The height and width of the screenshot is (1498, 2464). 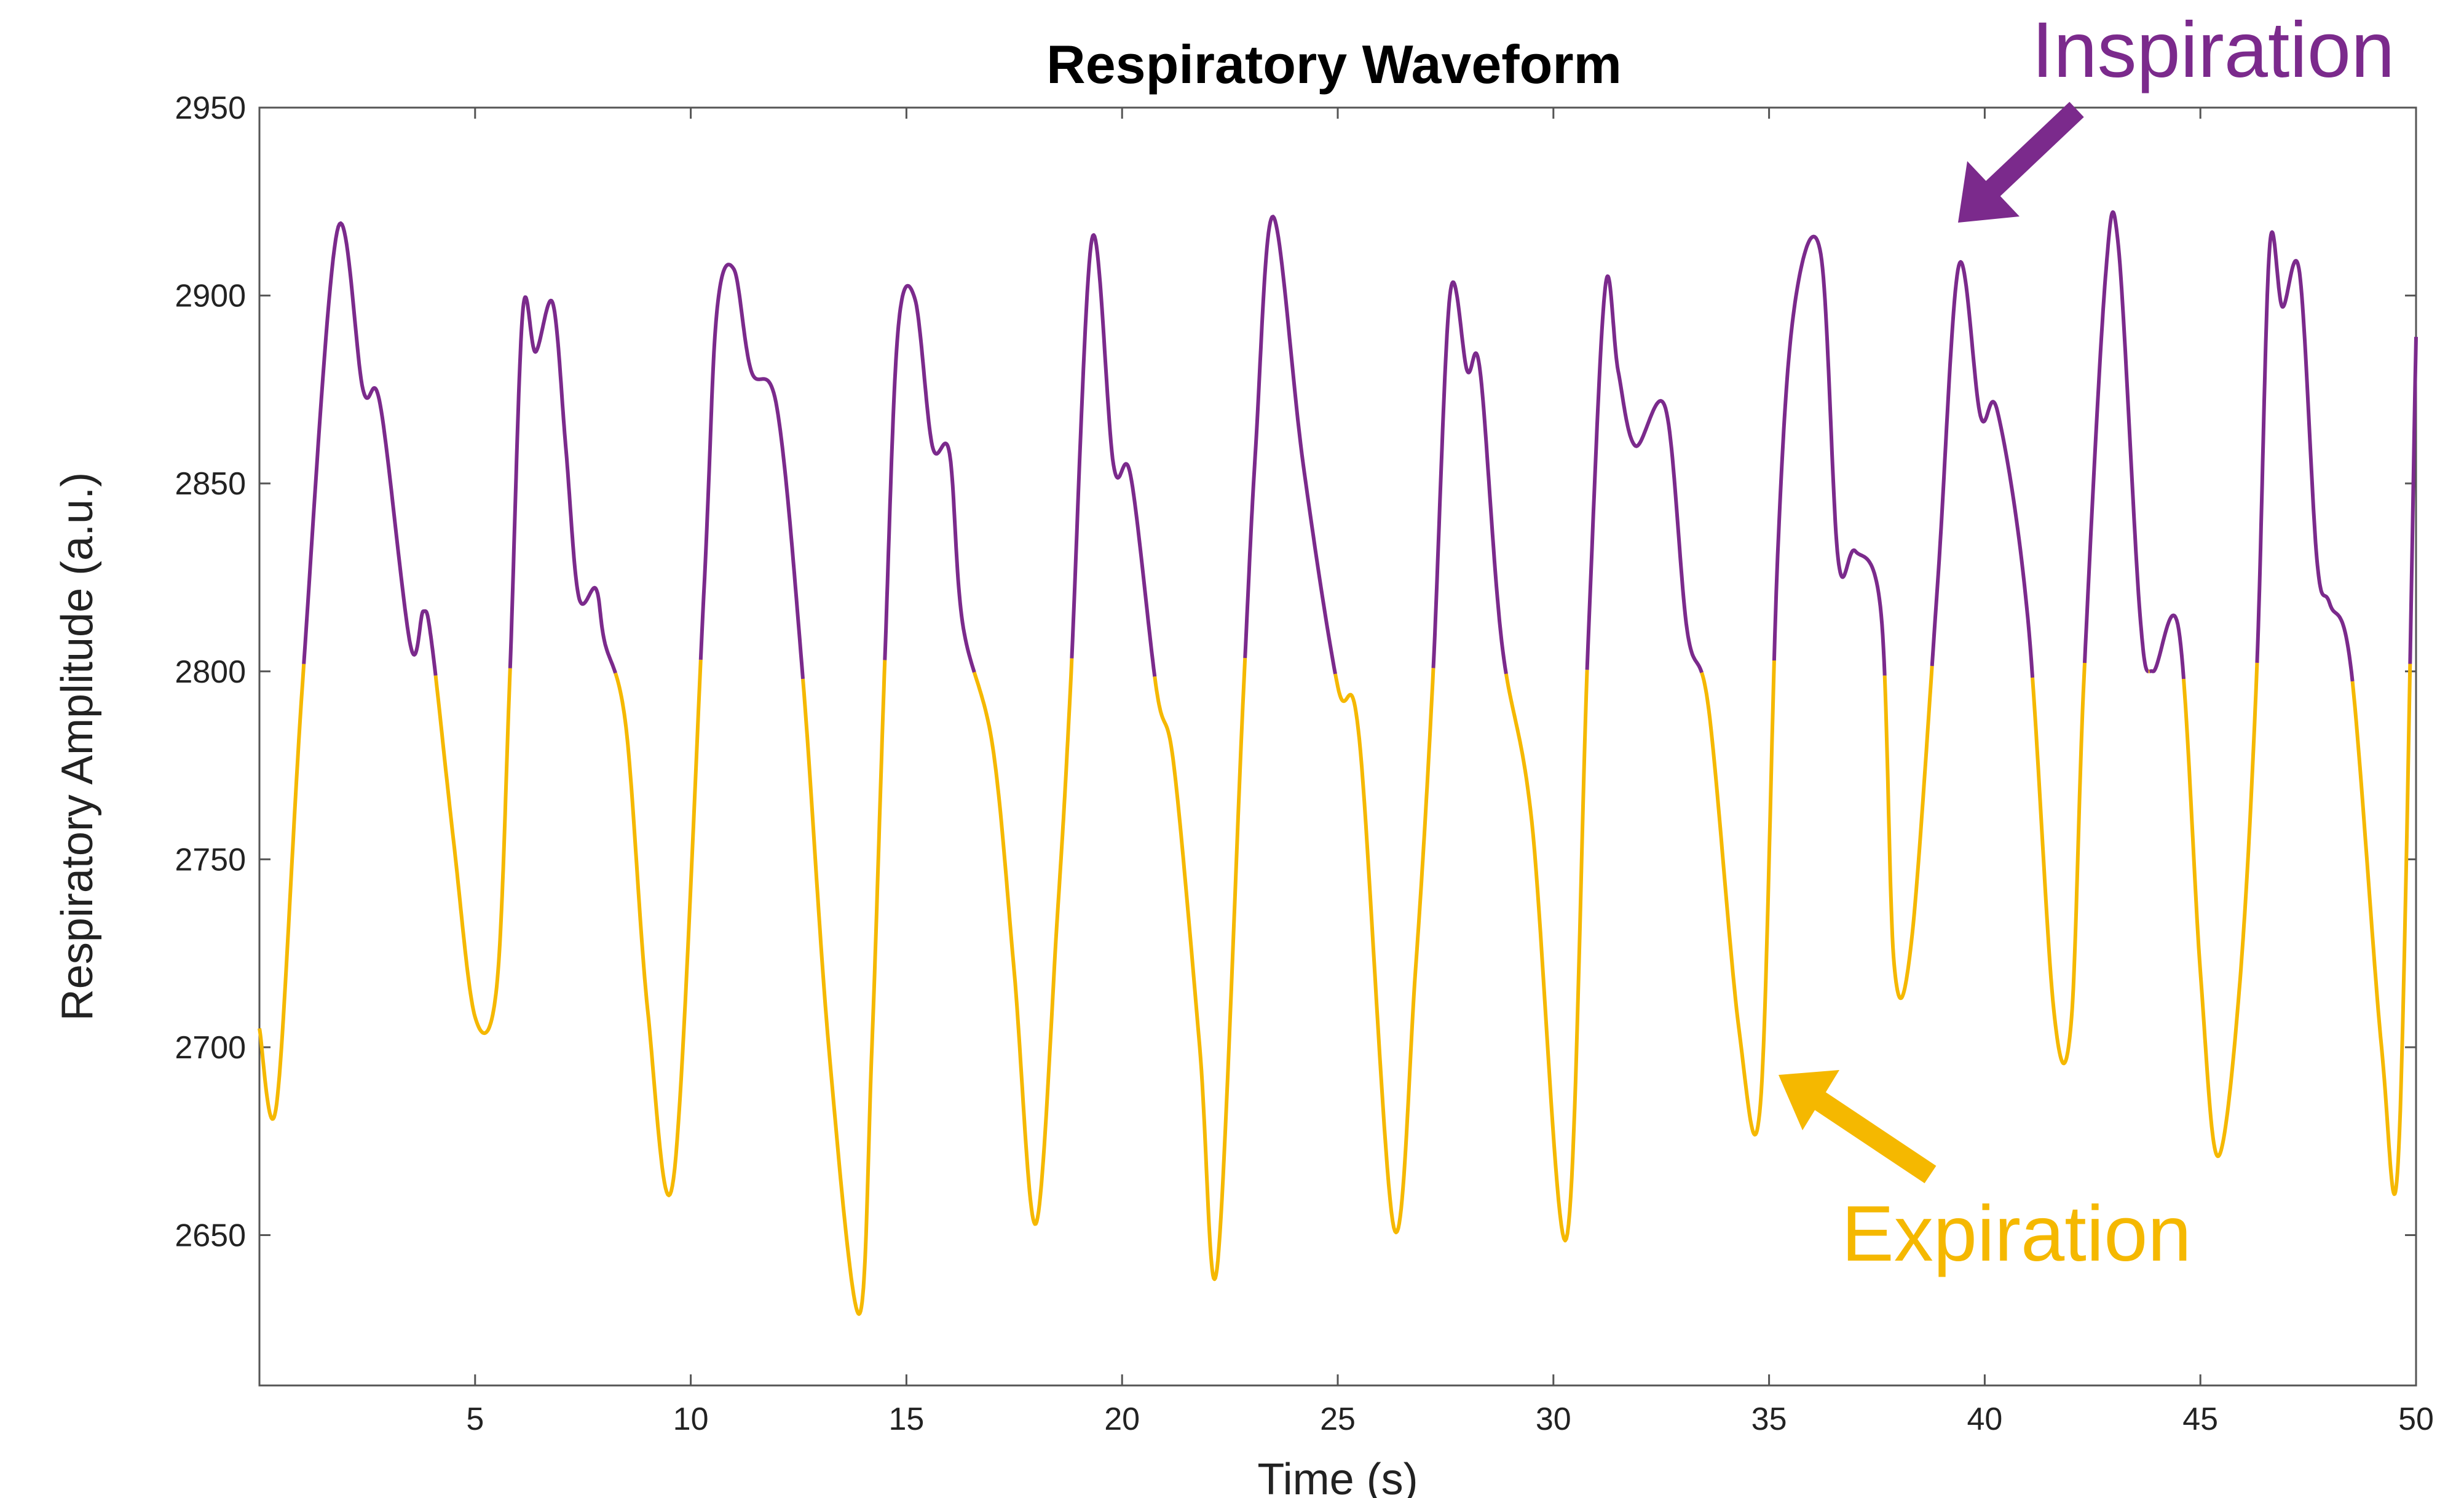 What do you see at coordinates (1338, 1476) in the screenshot?
I see `x-axis-label: Time (s)` at bounding box center [1338, 1476].